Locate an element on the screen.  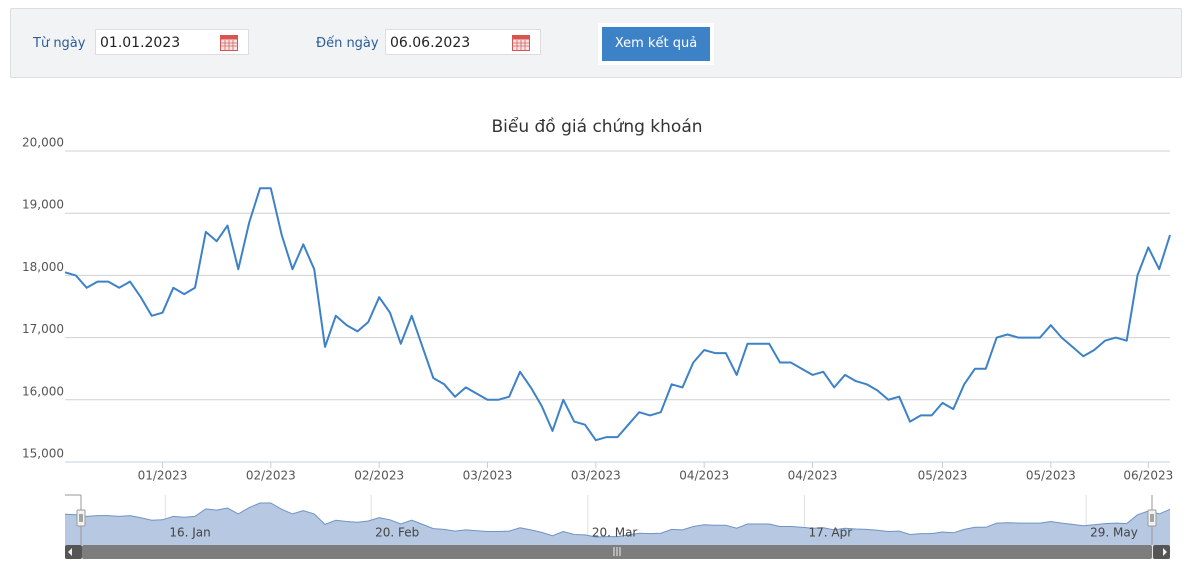
y-tick-label: 18,000 is located at coordinates (43, 267).